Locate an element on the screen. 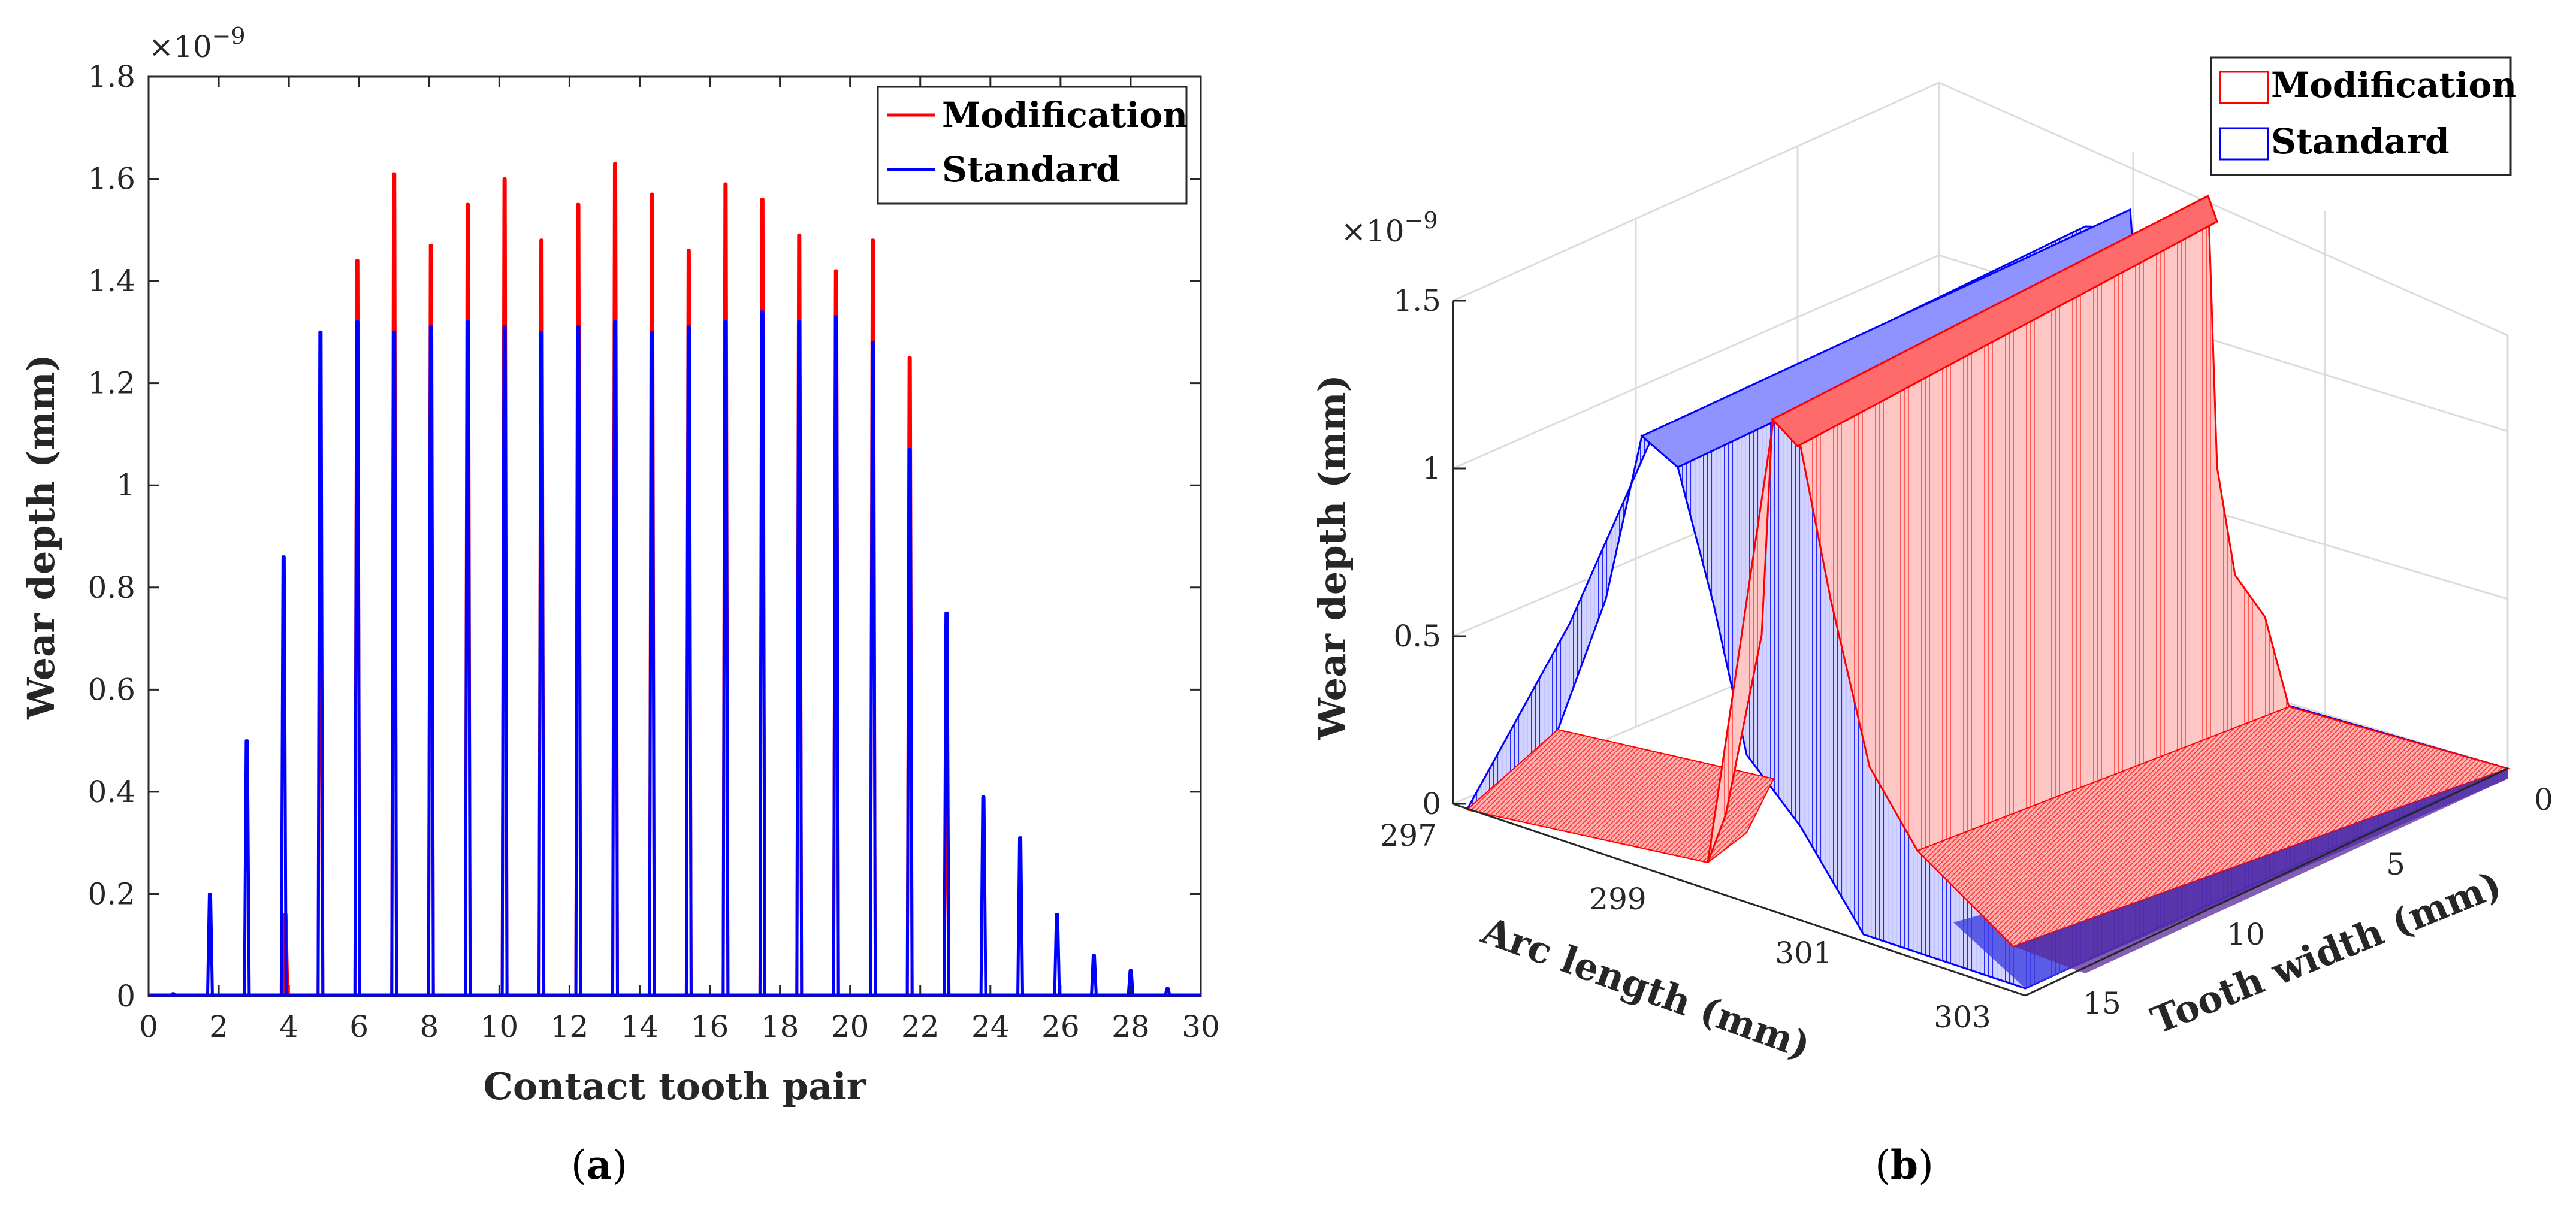 The image size is (2576, 1207). legend-b-modification-label: Modification is located at coordinates (2394, 85).